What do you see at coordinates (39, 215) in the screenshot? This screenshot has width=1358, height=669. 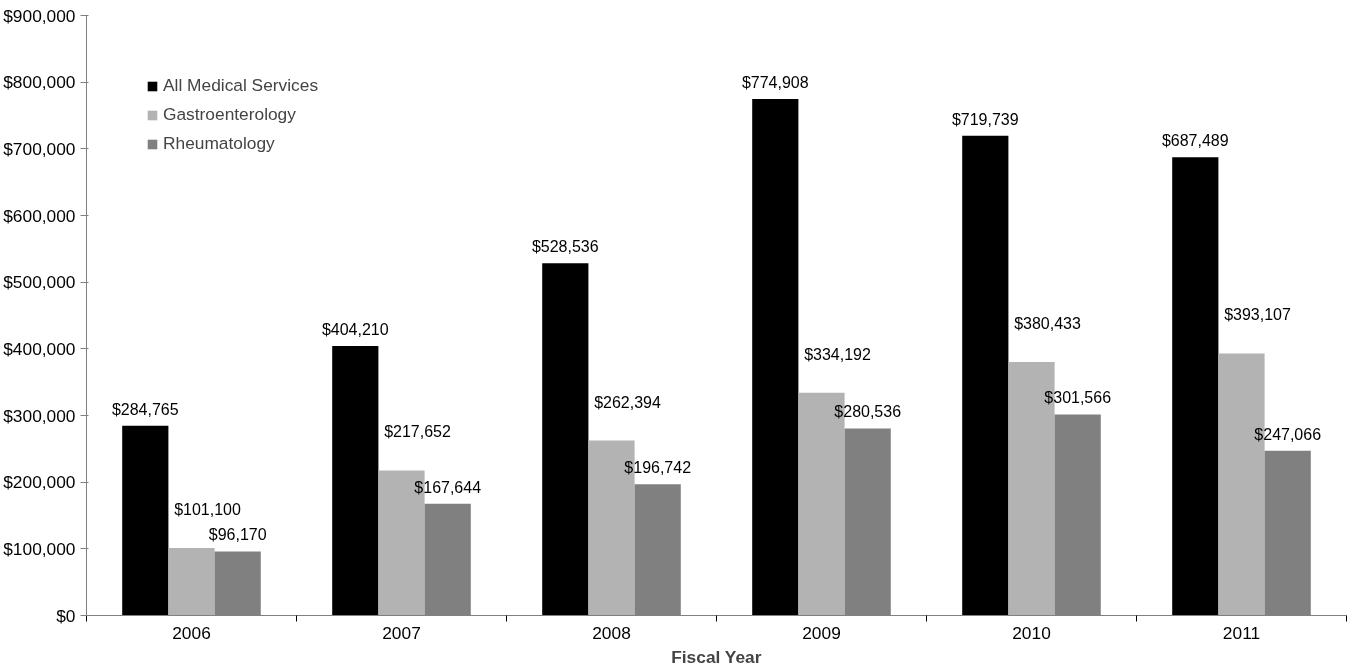 I see `y-tick-label: $600,000` at bounding box center [39, 215].